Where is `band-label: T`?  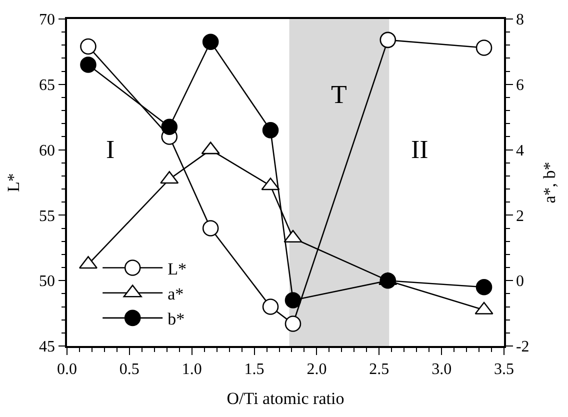
band-label: T is located at coordinates (339, 94).